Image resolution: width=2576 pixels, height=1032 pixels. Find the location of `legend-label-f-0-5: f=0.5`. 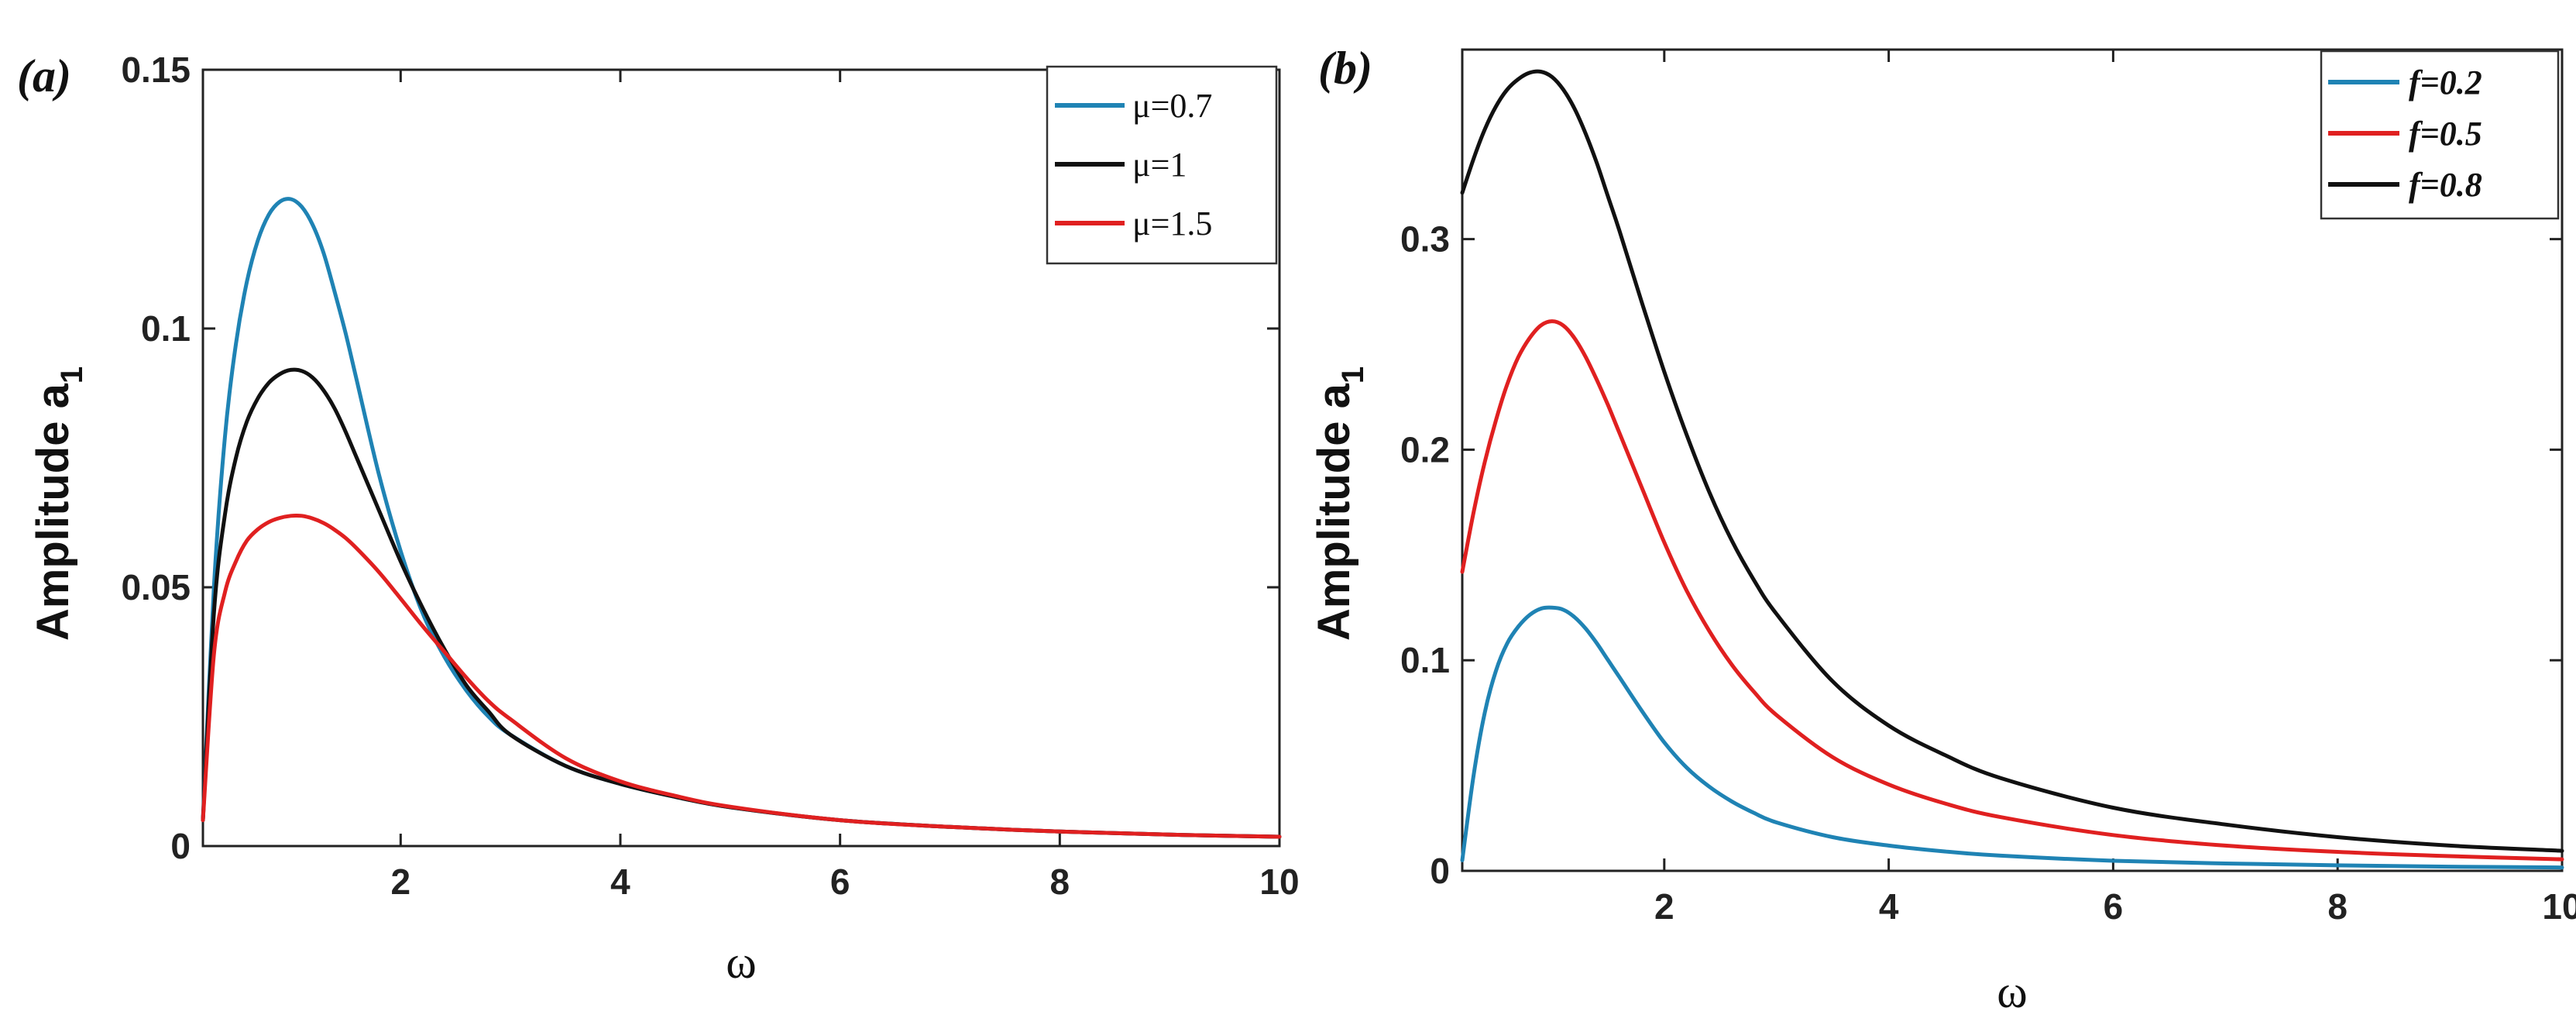

legend-label-f-0-5: f=0.5 is located at coordinates (2445, 134).